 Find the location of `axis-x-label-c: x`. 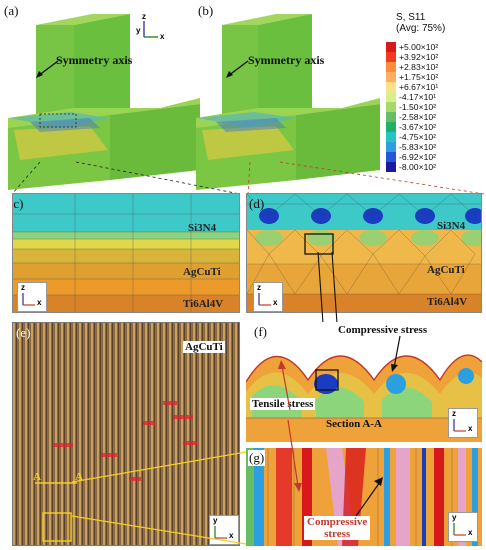

axis-x-label-c: x is located at coordinates (39, 302).